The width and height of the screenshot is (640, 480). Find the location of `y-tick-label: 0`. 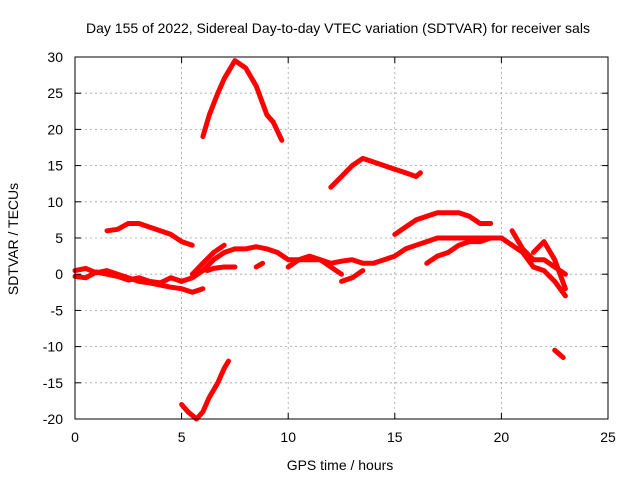

y-tick-label: 0 is located at coordinates (59, 274).